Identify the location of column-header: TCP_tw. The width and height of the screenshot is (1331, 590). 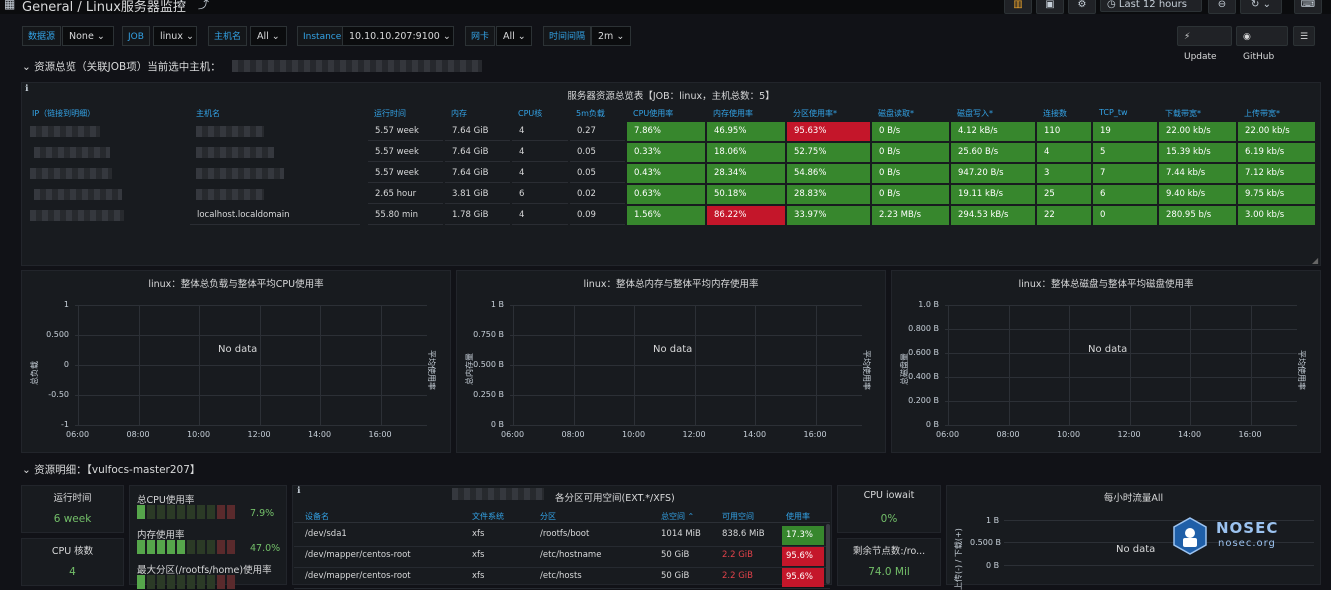
(1113, 112).